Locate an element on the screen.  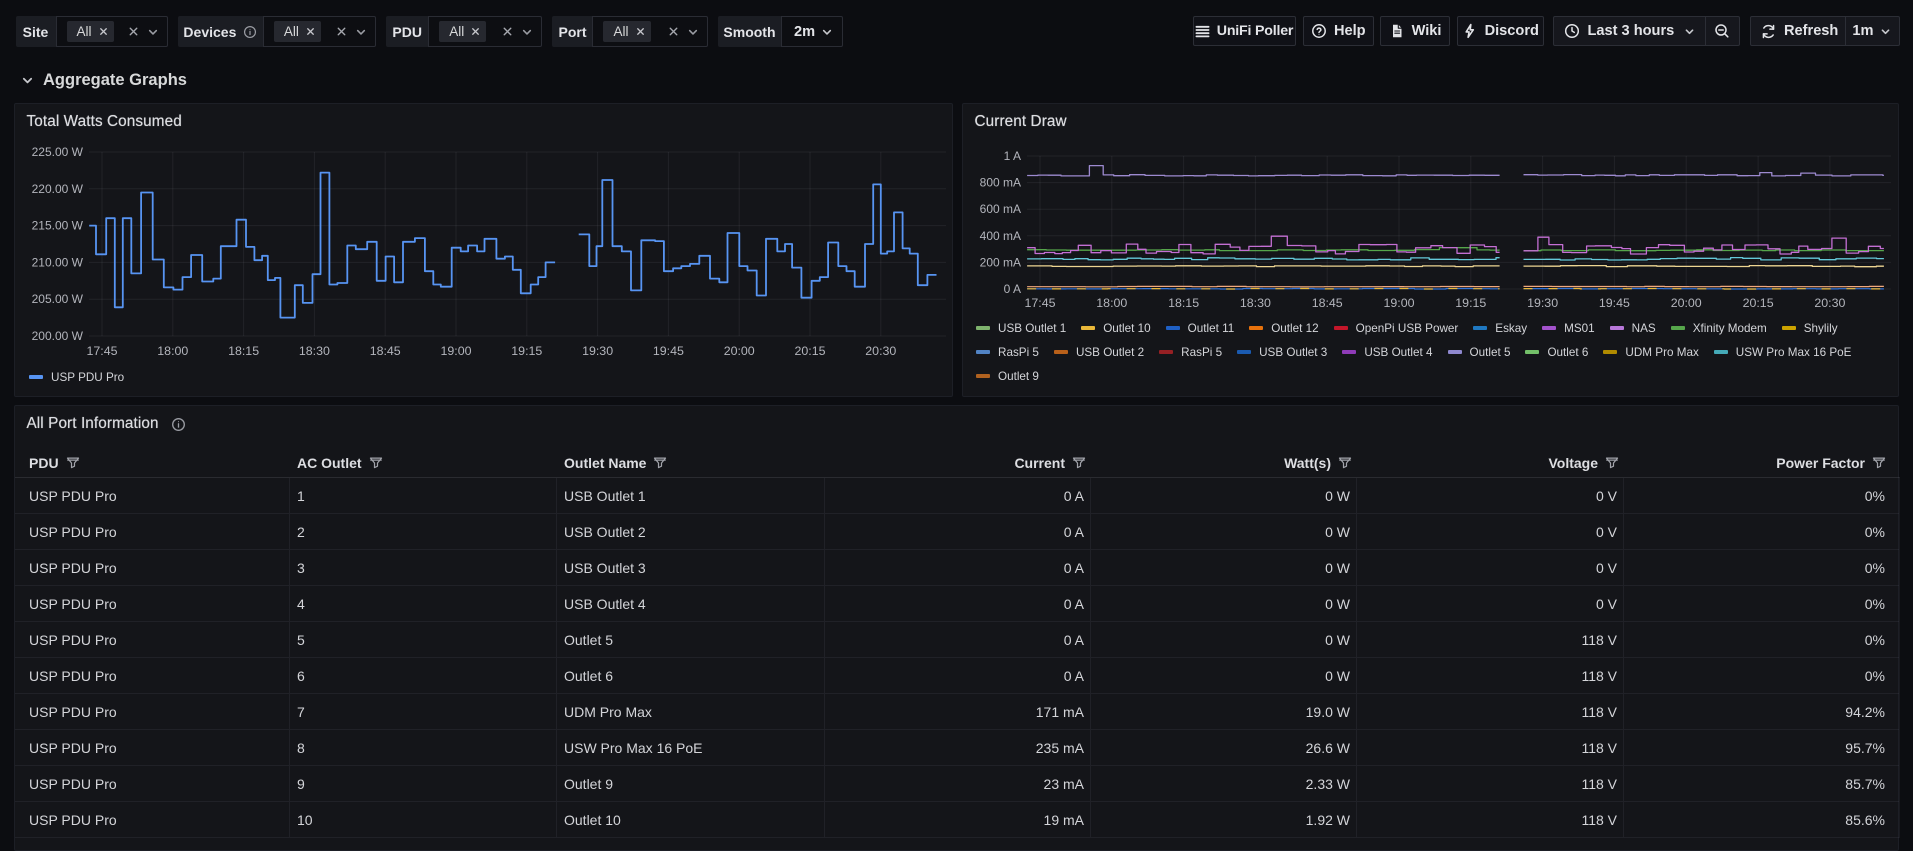
svg-text: 200 mA is located at coordinates (1000, 262).